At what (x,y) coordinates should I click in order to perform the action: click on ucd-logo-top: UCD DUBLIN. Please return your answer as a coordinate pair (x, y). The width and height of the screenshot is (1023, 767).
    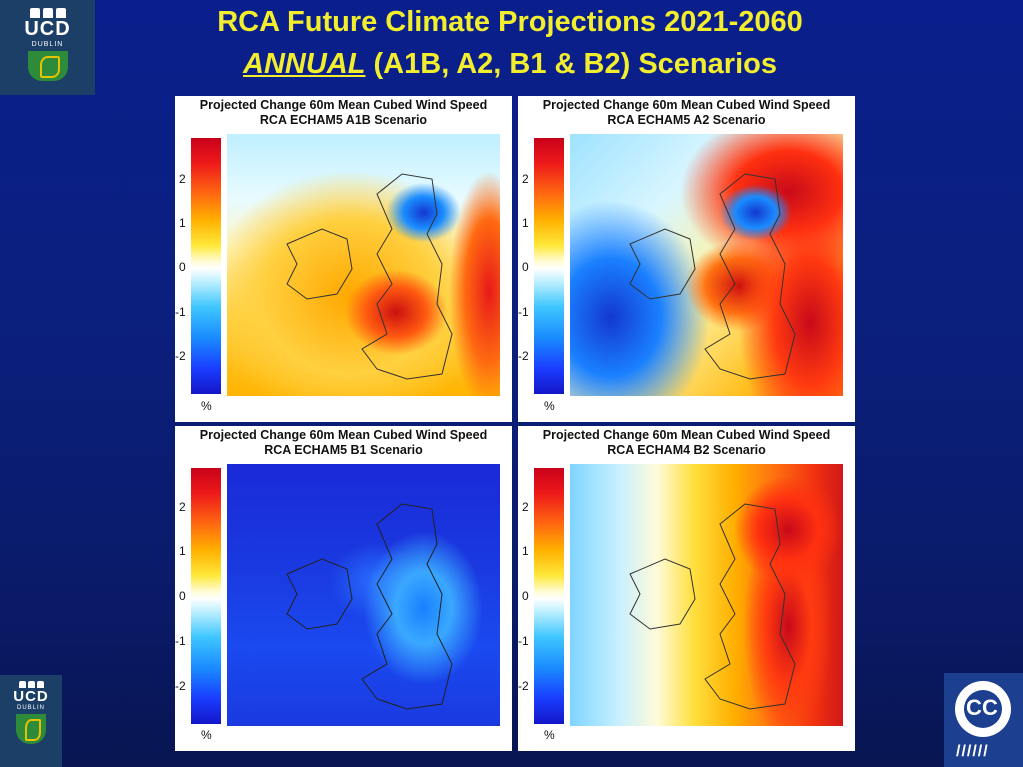
    Looking at the image, I should click on (47, 47).